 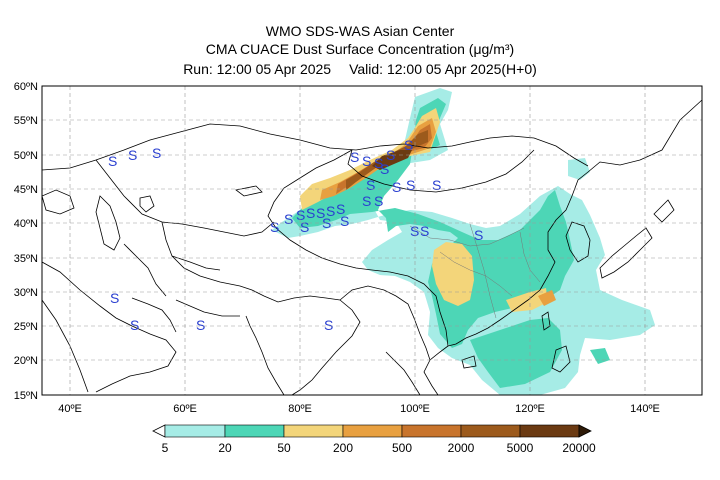 What do you see at coordinates (315, 147) in the screenshot?
I see `border-russia-south` at bounding box center [315, 147].